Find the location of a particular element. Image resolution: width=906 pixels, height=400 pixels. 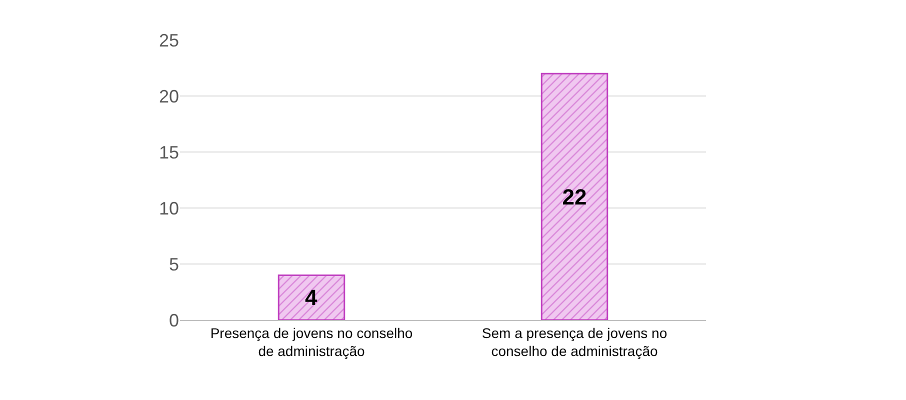

data-label: 22 is located at coordinates (574, 197).